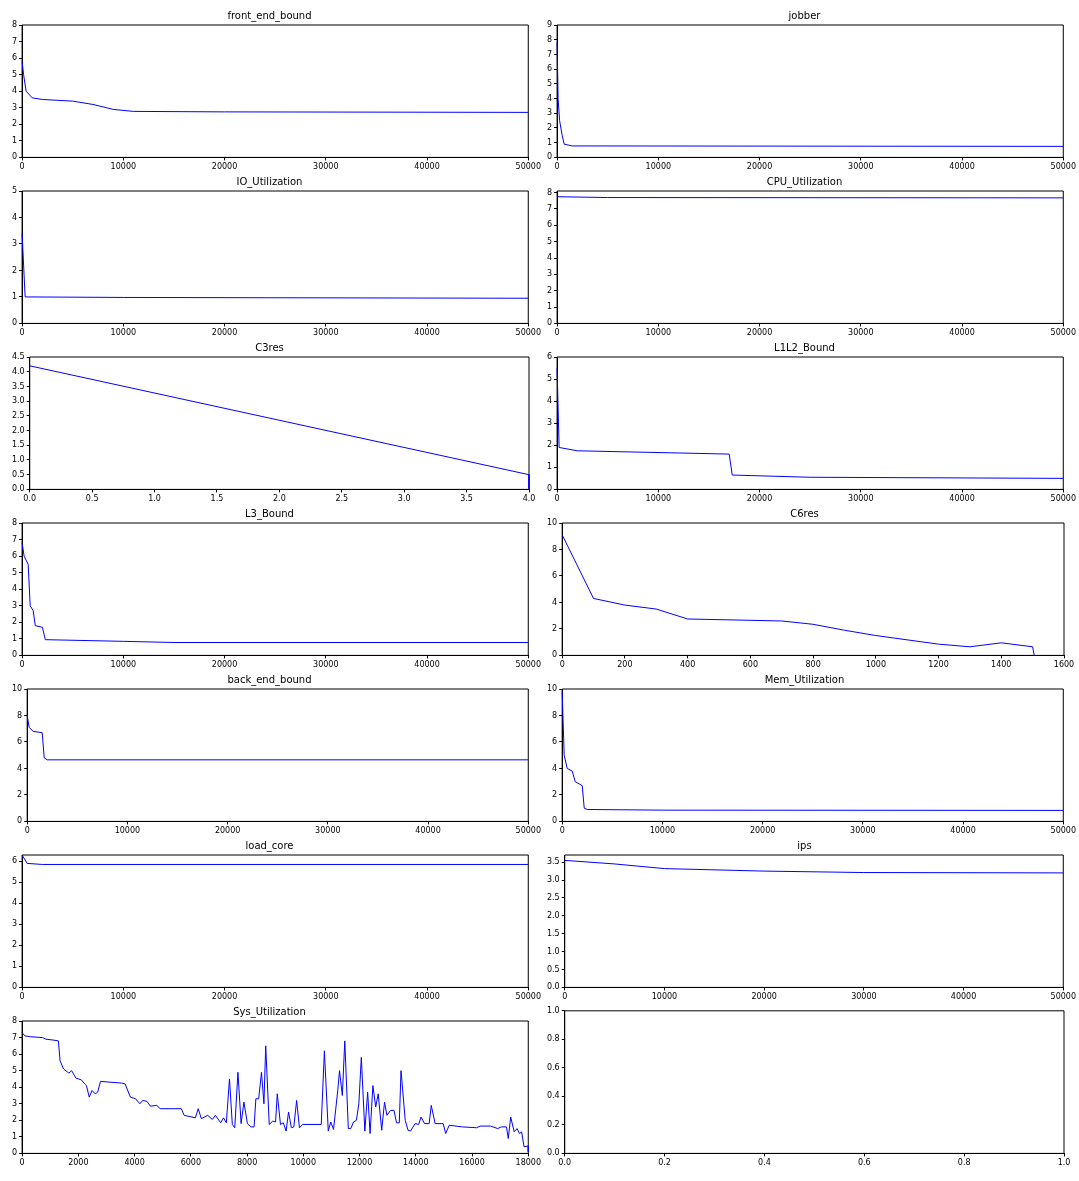 The height and width of the screenshot is (1181, 1079). I want to click on x-tick-label: 1200, so click(938, 665).